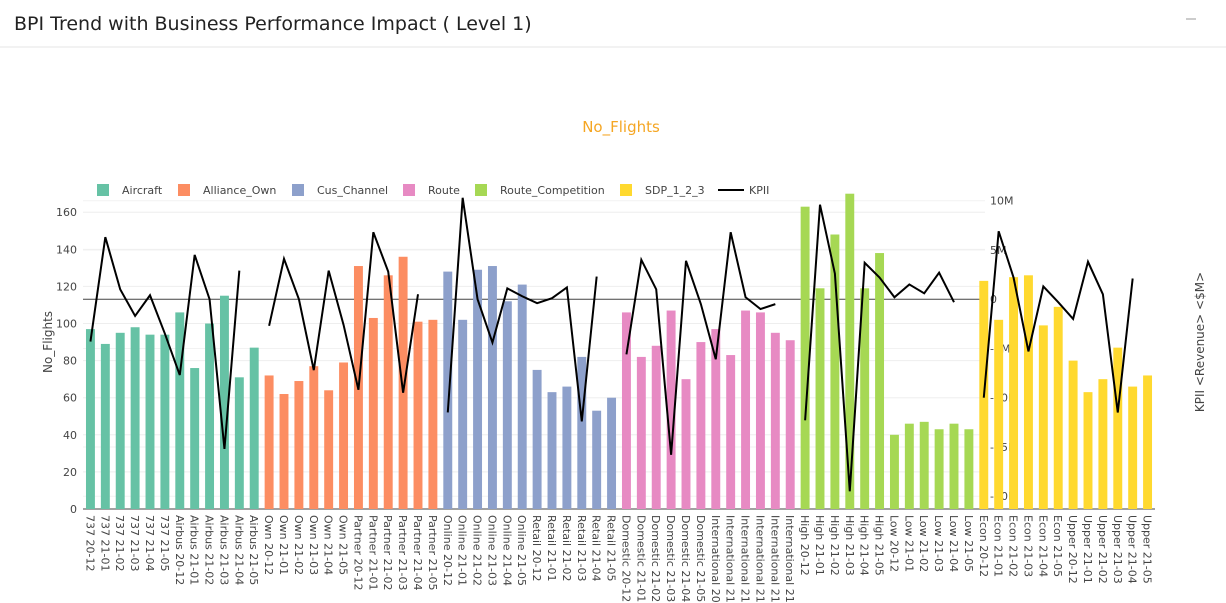  What do you see at coordinates (119, 543) in the screenshot?
I see `x-tick-label: 737 21-02` at bounding box center [119, 543].